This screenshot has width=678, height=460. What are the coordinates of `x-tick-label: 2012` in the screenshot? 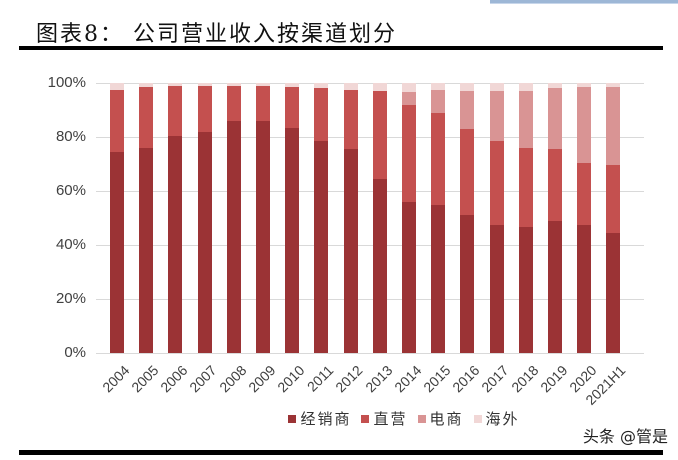 It's located at (349, 379).